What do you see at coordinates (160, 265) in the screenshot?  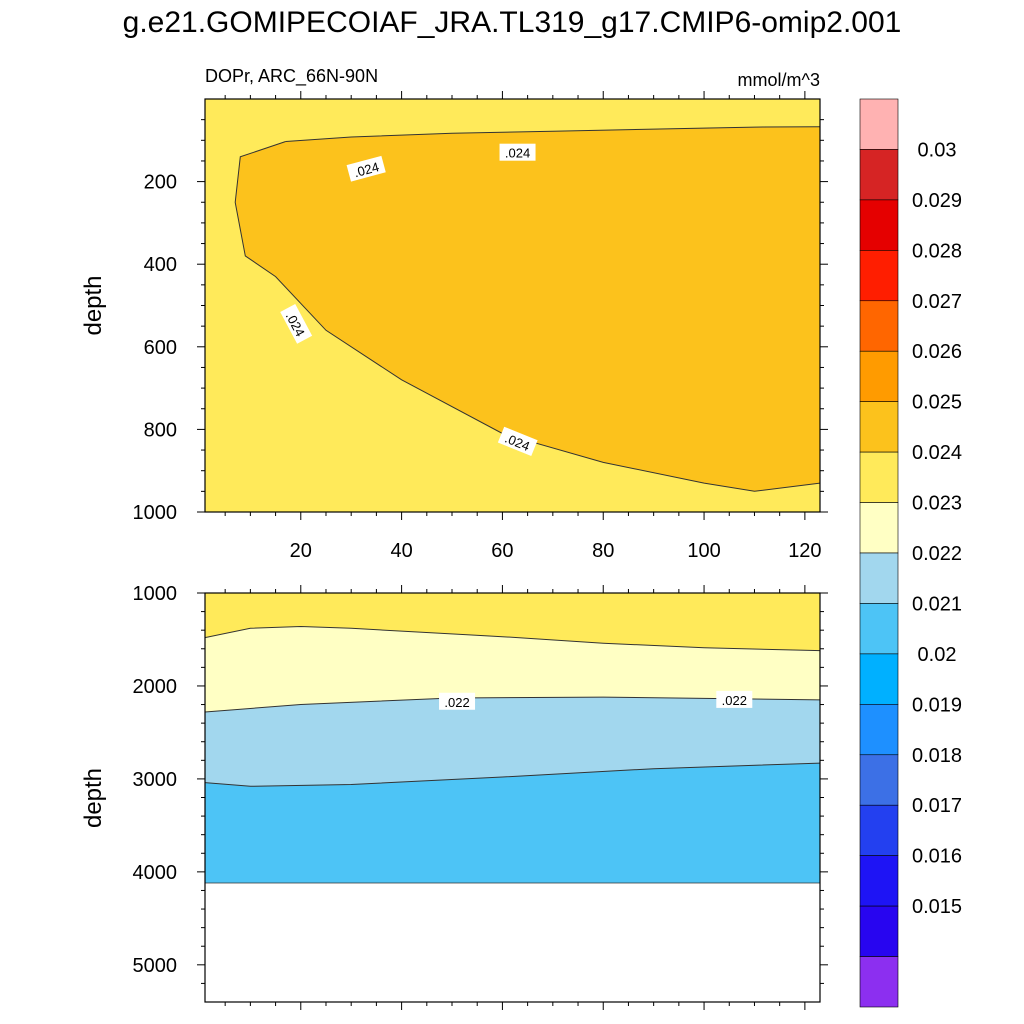 I see `upper-ytick-label: 400` at bounding box center [160, 265].